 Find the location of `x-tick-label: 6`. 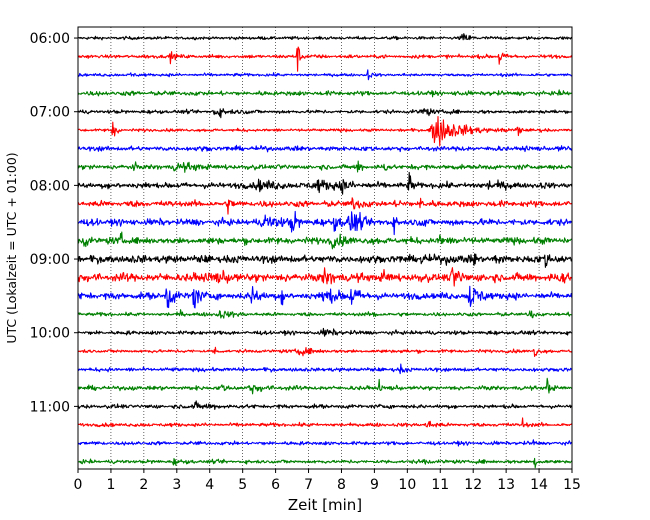

x-tick-label: 6 is located at coordinates (275, 485).